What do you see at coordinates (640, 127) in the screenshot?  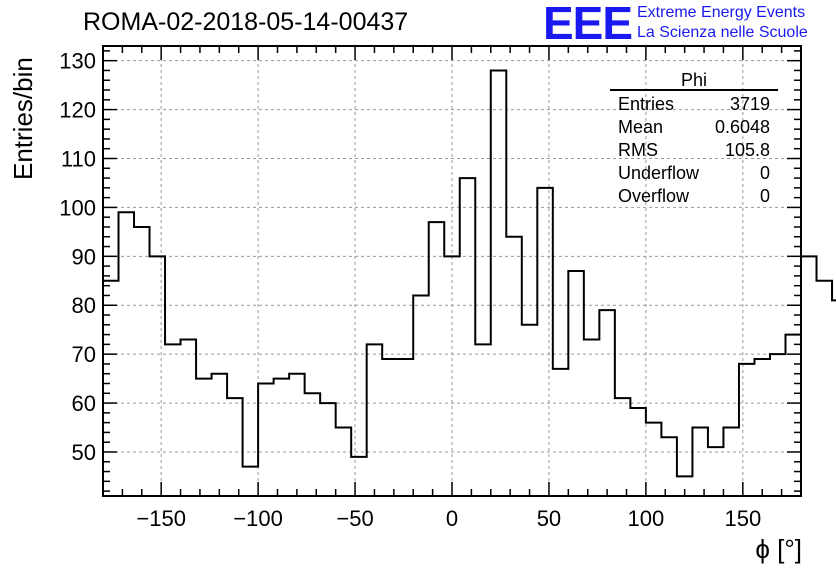 I see `stats-label: Mean` at bounding box center [640, 127].